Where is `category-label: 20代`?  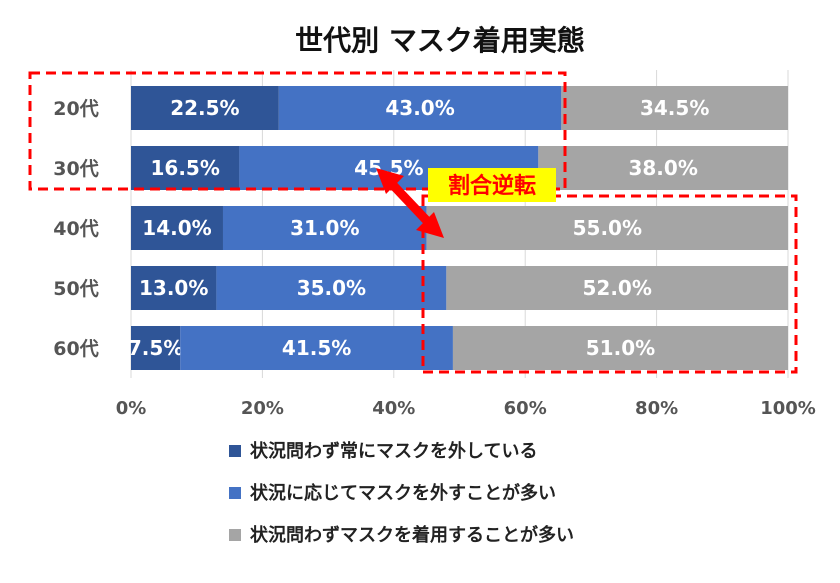
category-label: 20代 is located at coordinates (75, 109).